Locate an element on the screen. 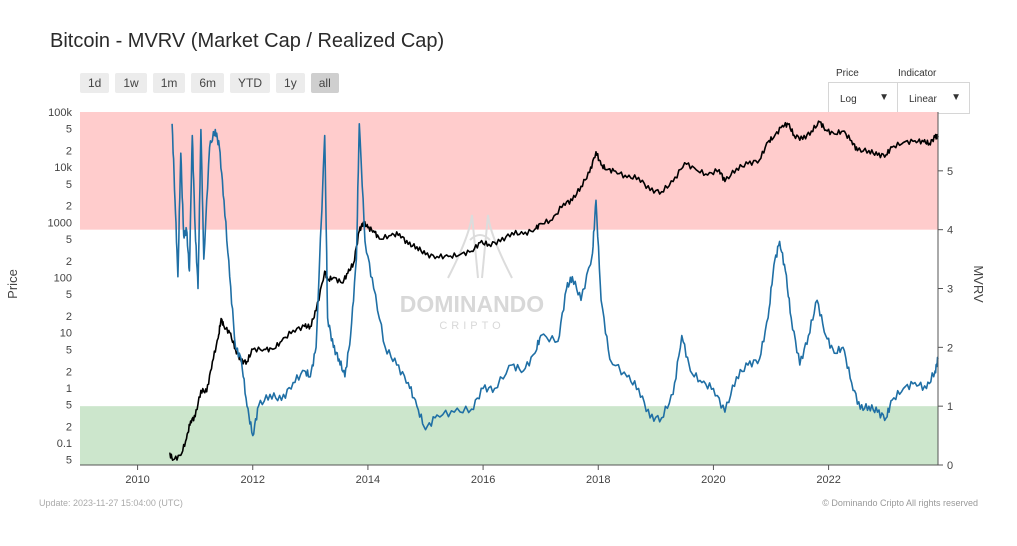  indicator-scale-label: Indicator is located at coordinates (917, 73).